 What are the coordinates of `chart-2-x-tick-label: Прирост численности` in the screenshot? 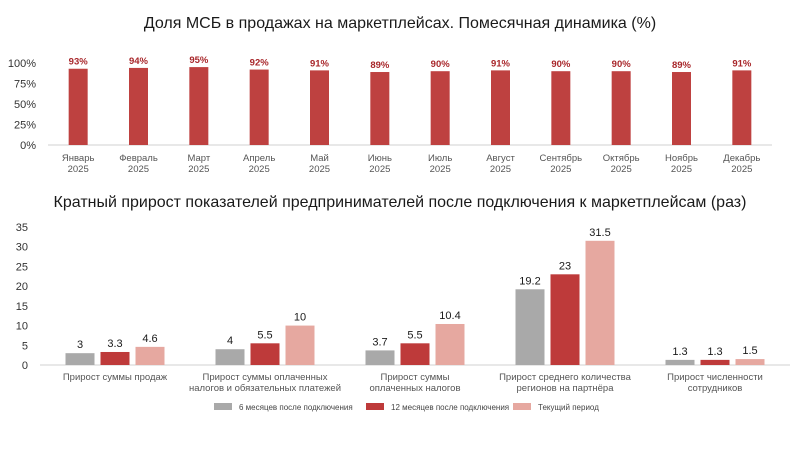 It's located at (715, 377).